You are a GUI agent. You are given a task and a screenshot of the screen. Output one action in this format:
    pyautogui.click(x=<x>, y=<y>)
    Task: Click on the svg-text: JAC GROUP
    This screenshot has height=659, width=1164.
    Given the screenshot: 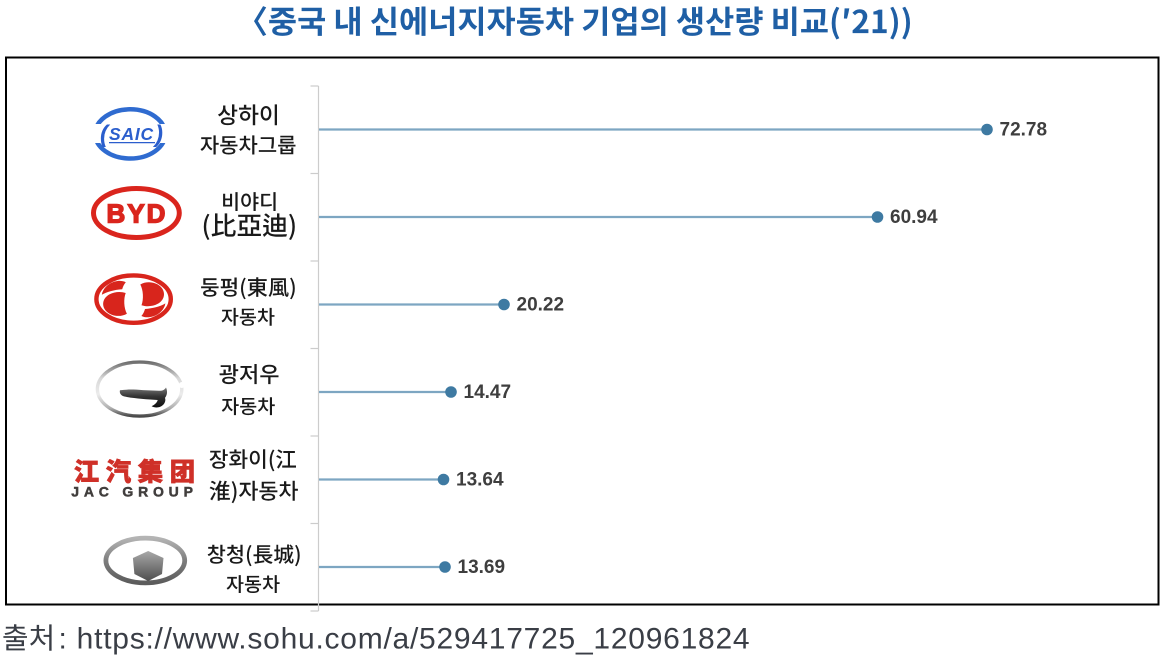 What is the action you would take?
    pyautogui.click(x=134, y=492)
    